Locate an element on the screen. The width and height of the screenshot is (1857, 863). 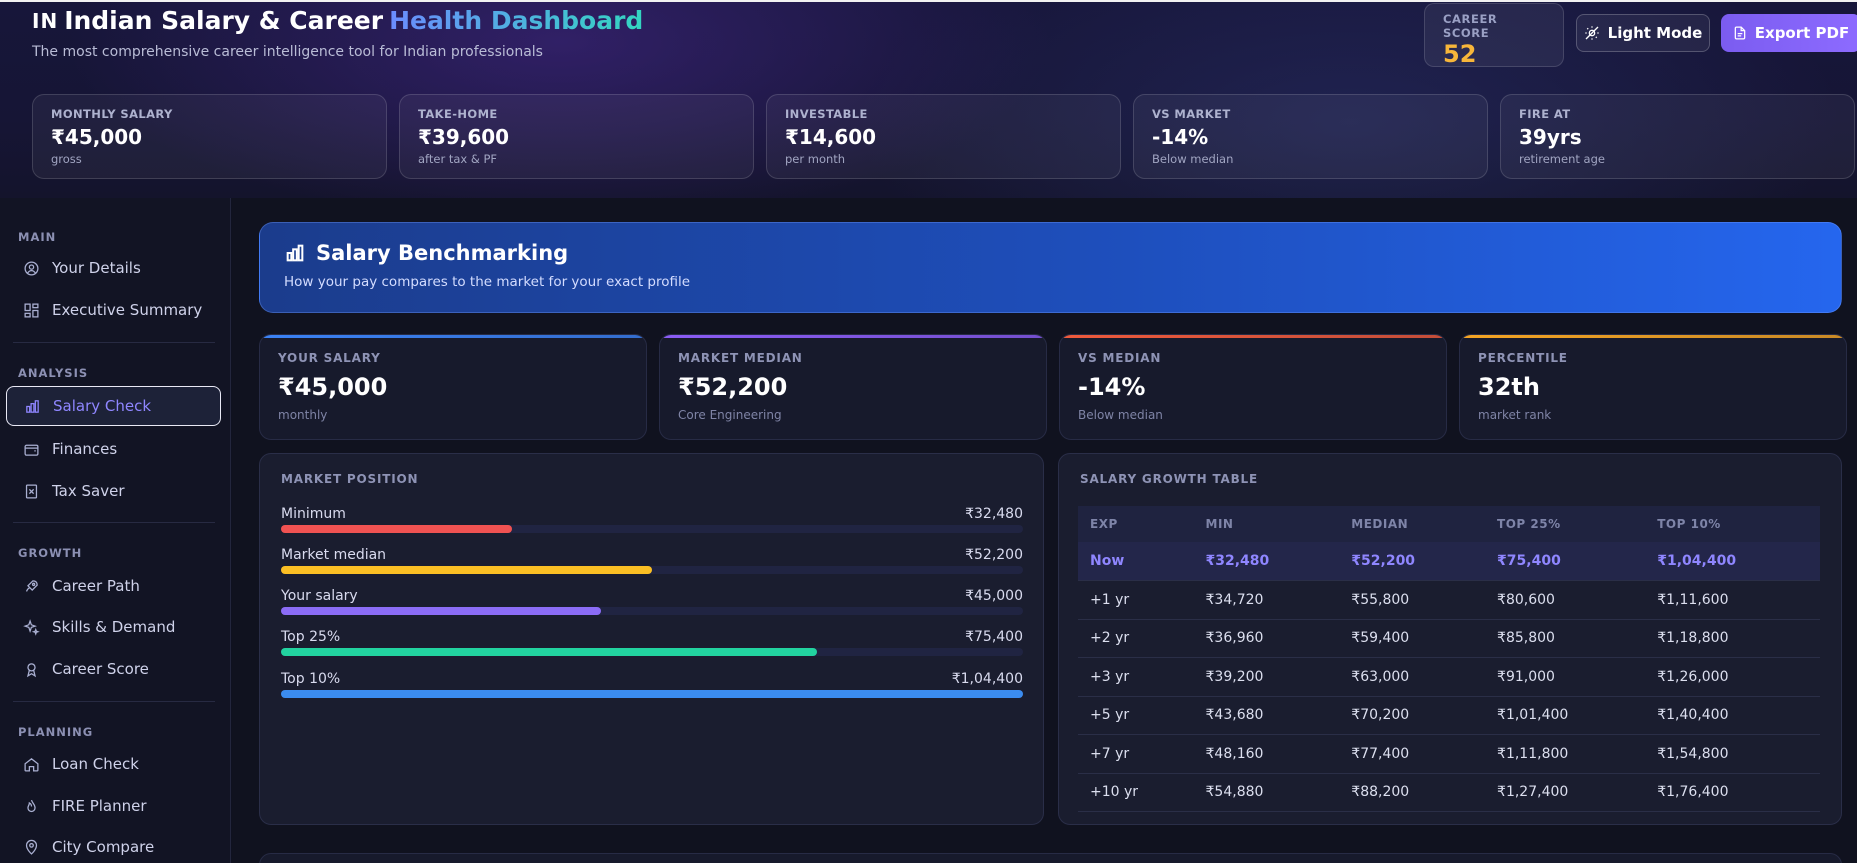
sidebar-item-salary-check: Salary Check is located at coordinates (113, 406).